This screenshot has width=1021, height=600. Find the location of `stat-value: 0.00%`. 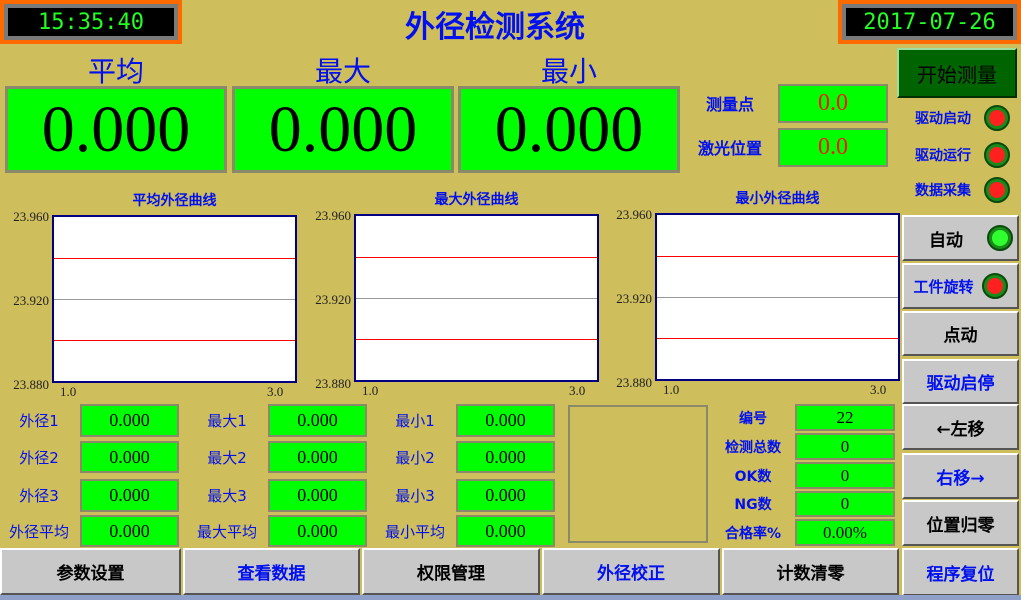

stat-value: 0.00% is located at coordinates (845, 532).